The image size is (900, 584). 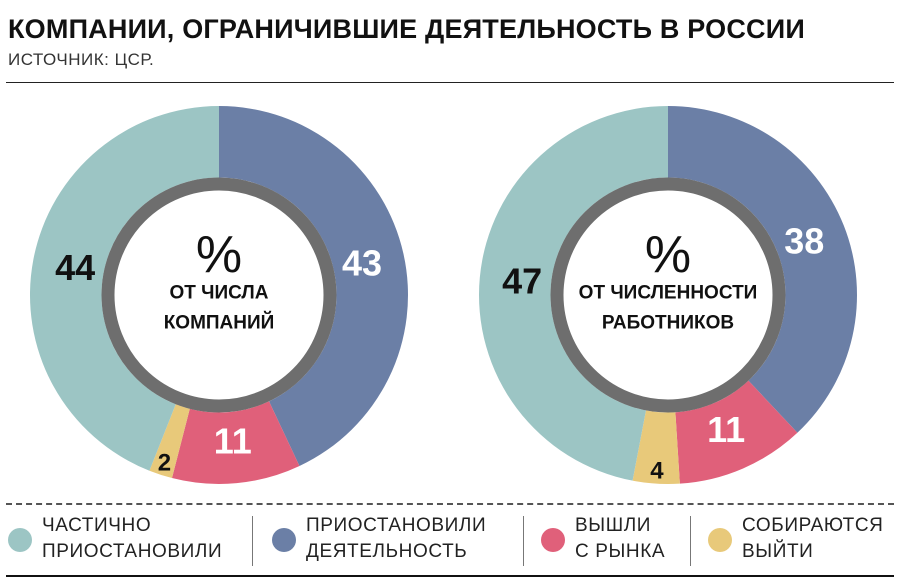 What do you see at coordinates (613, 525) in the screenshot?
I see `legend-label-line1: ВЫШЛИ` at bounding box center [613, 525].